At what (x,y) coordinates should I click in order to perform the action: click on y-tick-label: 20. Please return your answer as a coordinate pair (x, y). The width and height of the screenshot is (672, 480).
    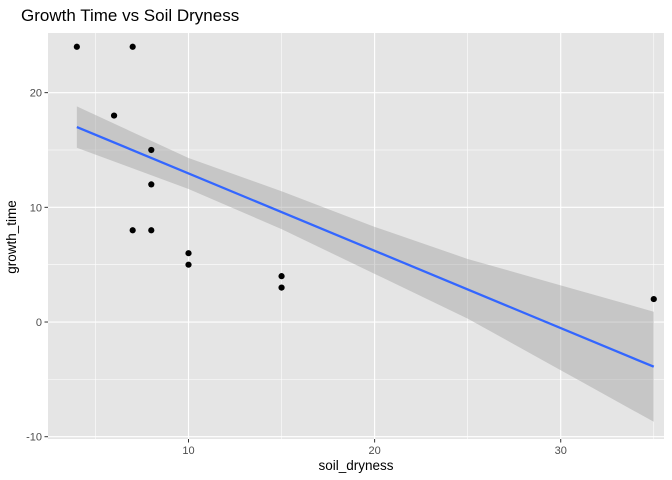
    Looking at the image, I should click on (36, 94).